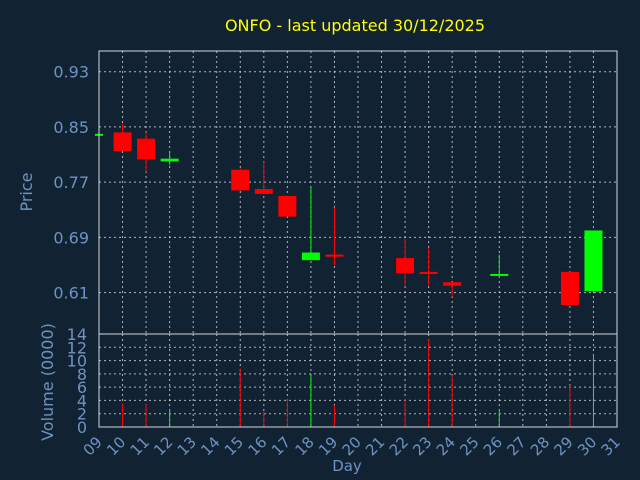 The height and width of the screenshot is (480, 640). What do you see at coordinates (422, 446) in the screenshot?
I see `x-tick-label: 23` at bounding box center [422, 446].